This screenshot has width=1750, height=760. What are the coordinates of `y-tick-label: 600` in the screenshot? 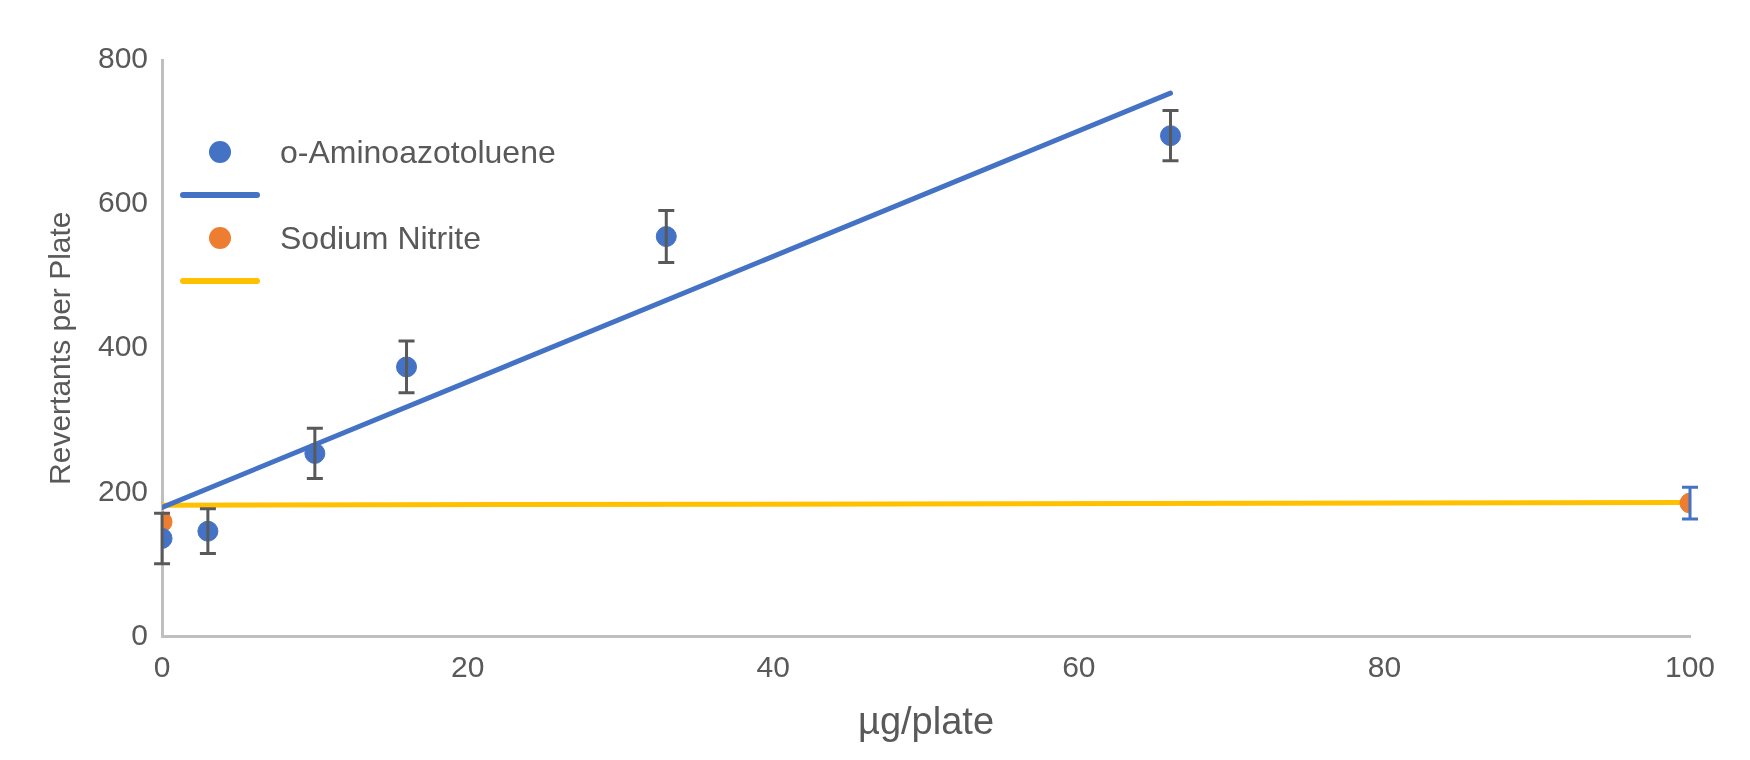 It's located at (123, 202).